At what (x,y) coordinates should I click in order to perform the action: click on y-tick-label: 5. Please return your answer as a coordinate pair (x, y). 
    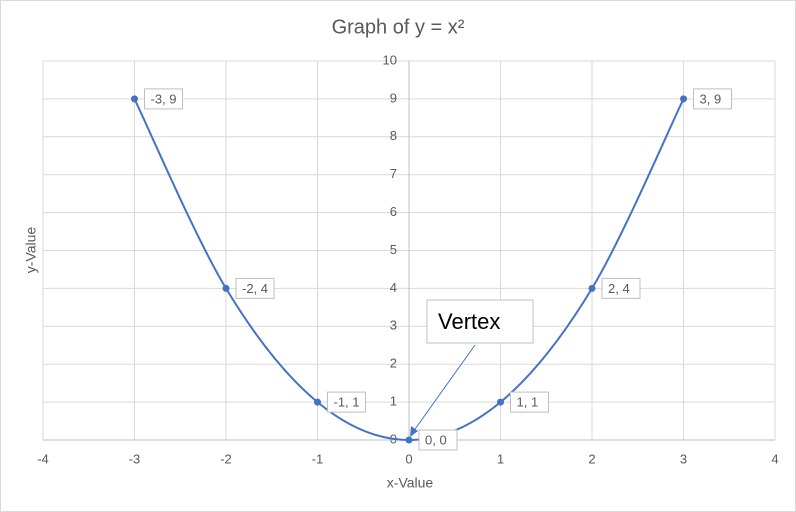
    Looking at the image, I should click on (393, 249).